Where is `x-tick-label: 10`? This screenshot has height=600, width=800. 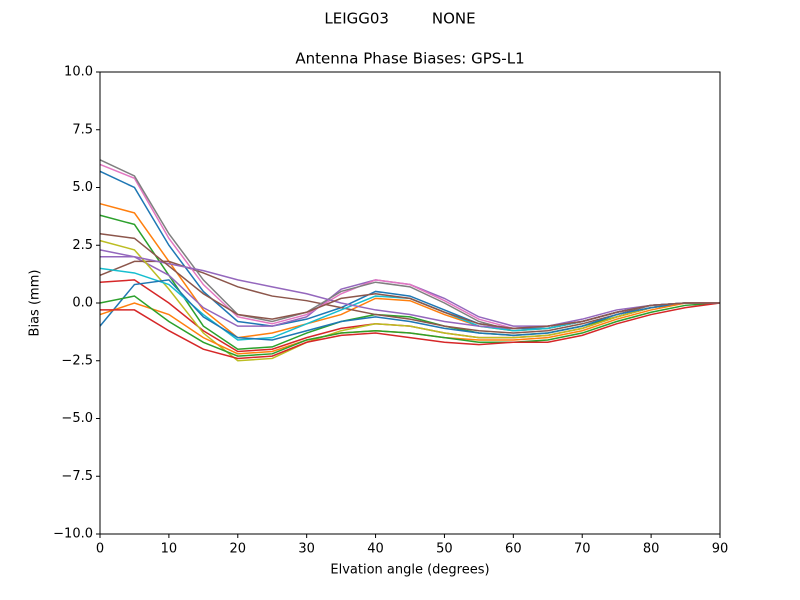 x-tick-label: 10 is located at coordinates (169, 549).